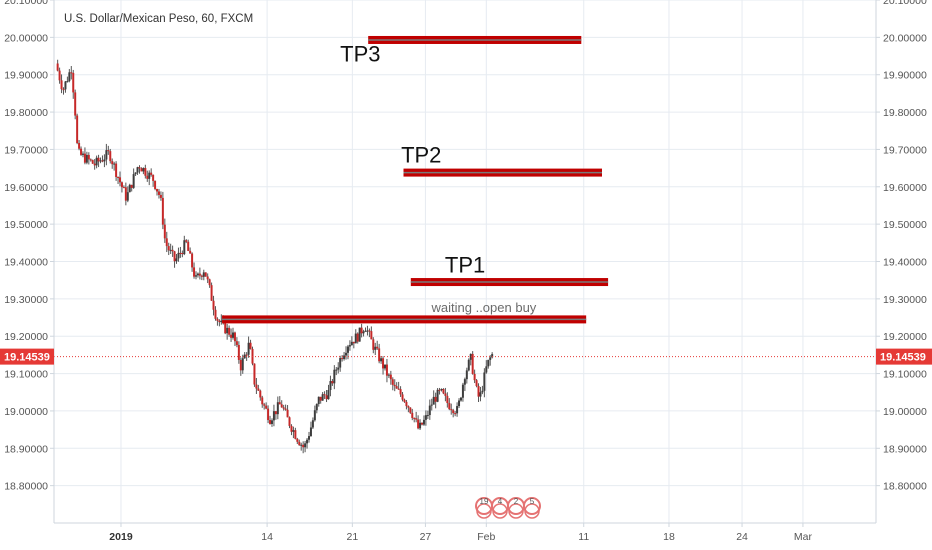 This screenshot has width=932, height=550. What do you see at coordinates (742, 537) in the screenshot?
I see `x-tick-label: 24` at bounding box center [742, 537].